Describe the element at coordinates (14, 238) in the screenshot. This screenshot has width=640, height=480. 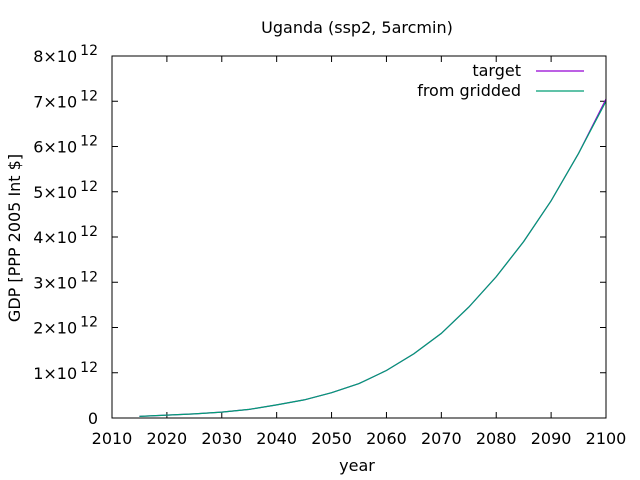
I see `y-axis-label: GDP [PPP 2005 Int $]` at that location.